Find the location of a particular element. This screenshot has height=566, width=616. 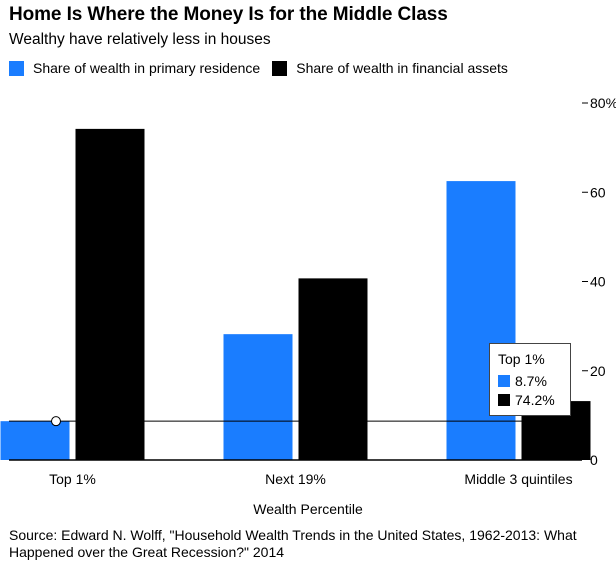

tooltip-value-residence: 8.7% is located at coordinates (531, 381).